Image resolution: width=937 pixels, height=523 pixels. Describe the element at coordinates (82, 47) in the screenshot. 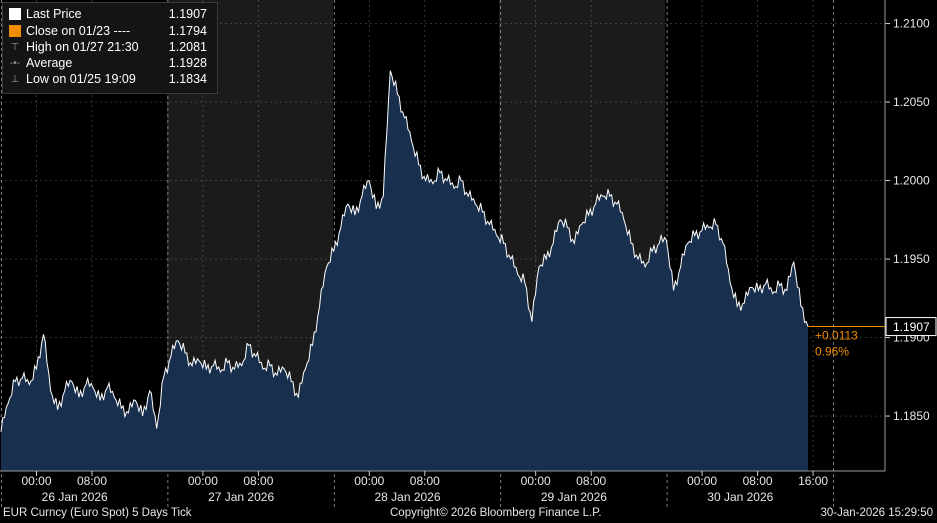

I see `legend-high-label: High on 01/27 21:30` at that location.